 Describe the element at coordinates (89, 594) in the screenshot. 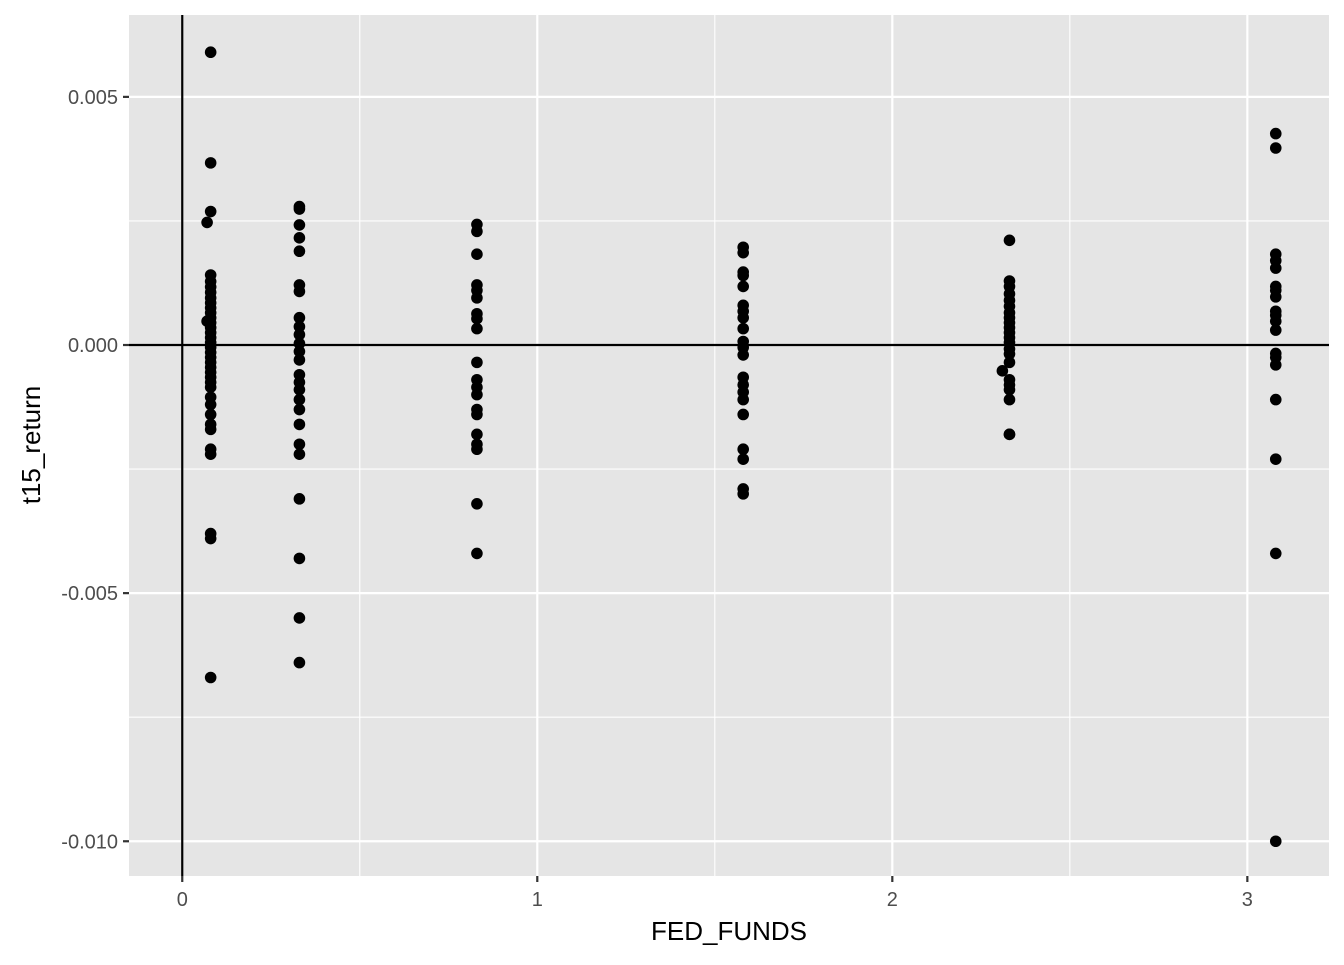

I see `y-tick-label: -0.005` at that location.